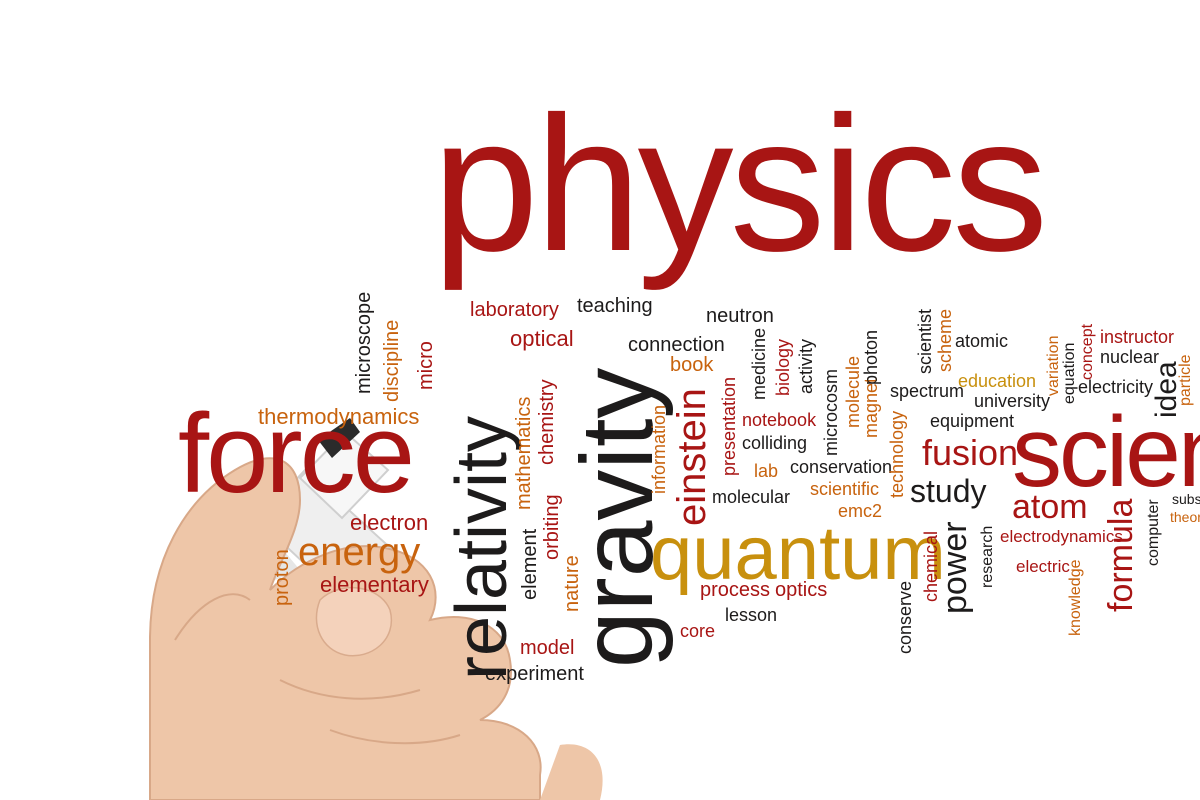 The image size is (1200, 800). What do you see at coordinates (841, 467) in the screenshot?
I see `word-conservation: conservation` at bounding box center [841, 467].